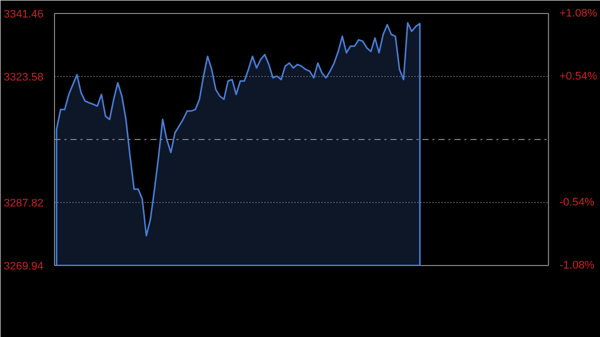 This screenshot has width=600, height=337. Describe the element at coordinates (577, 266) in the screenshot. I see `y2-tick-label: -1.08%` at that location.